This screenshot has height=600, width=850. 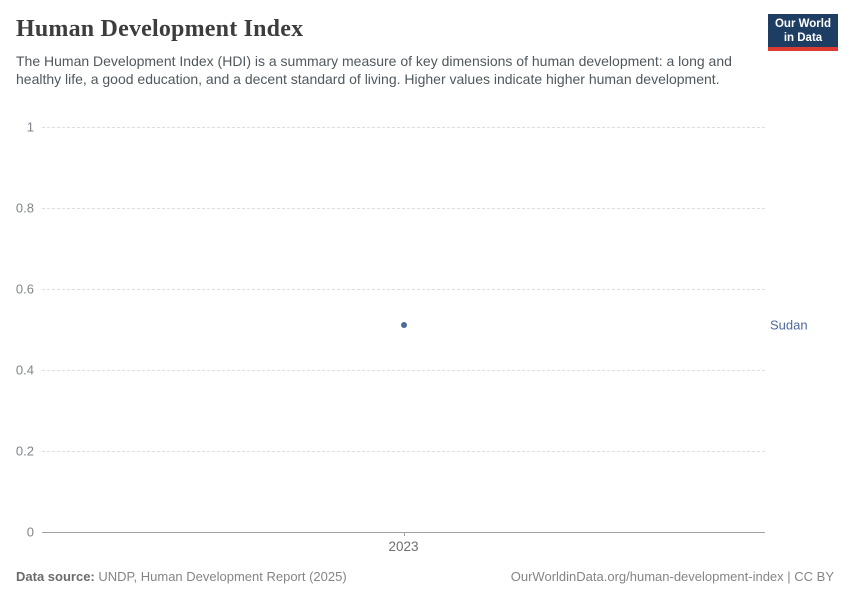 I want to click on x-axis-tick-mark, so click(x=404, y=534).